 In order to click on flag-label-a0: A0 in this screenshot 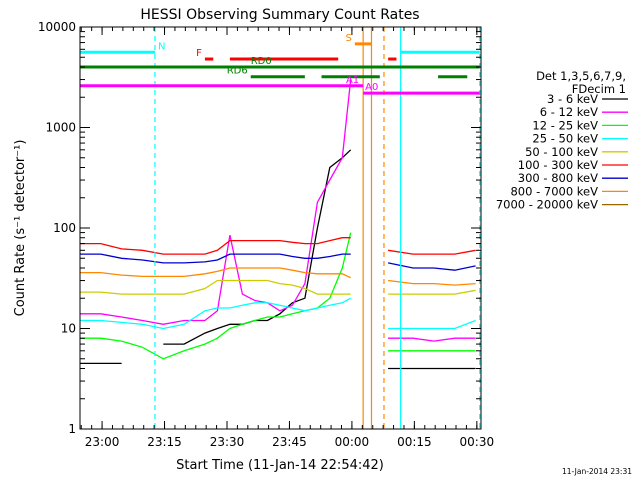, I will do `click(371, 87)`.